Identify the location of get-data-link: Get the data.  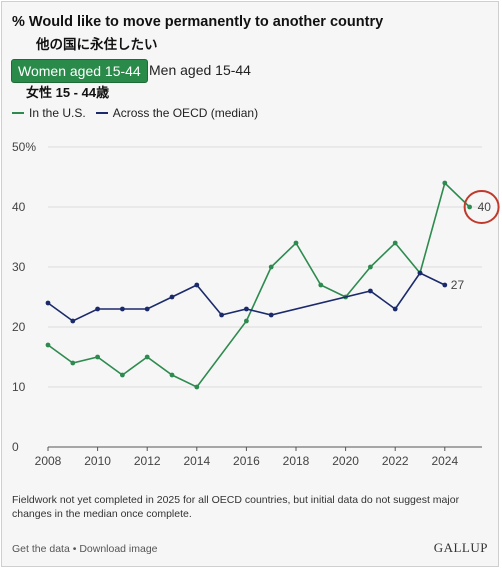
(41, 549).